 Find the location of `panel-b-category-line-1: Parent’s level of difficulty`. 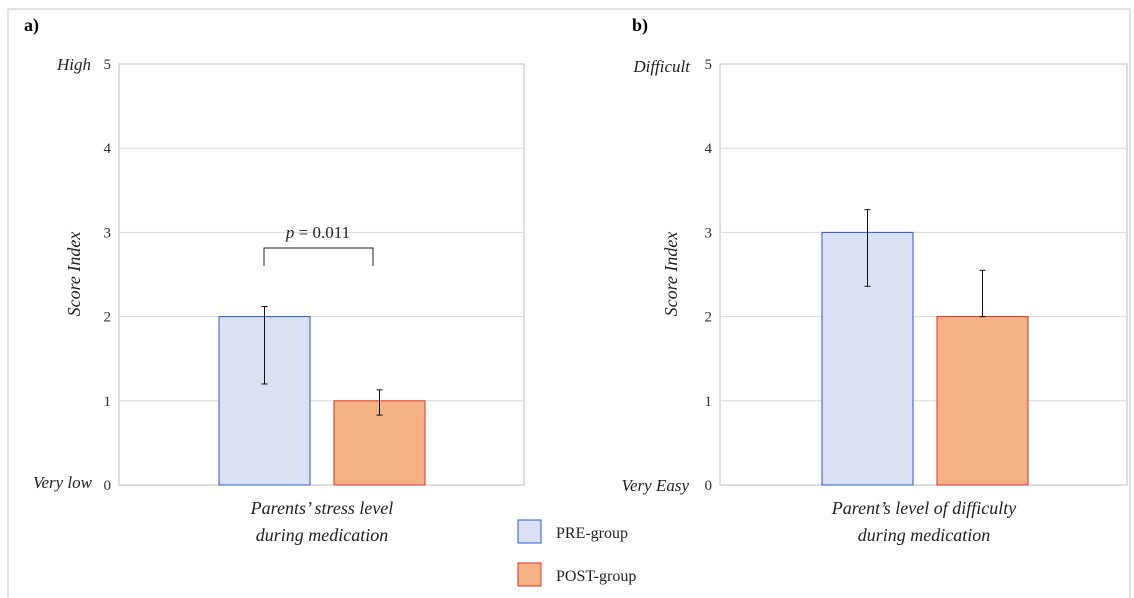

panel-b-category-line-1: Parent’s level of difficulty is located at coordinates (923, 508).